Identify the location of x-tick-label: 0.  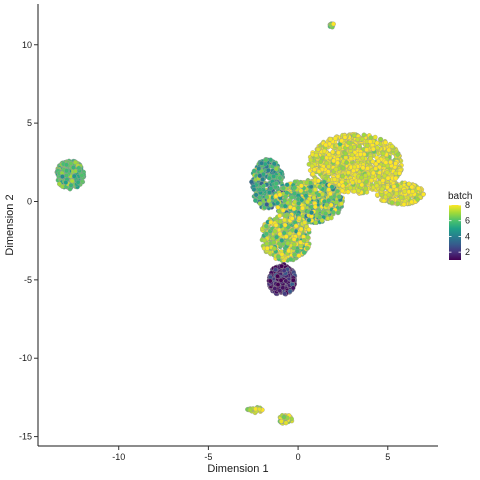
(298, 457).